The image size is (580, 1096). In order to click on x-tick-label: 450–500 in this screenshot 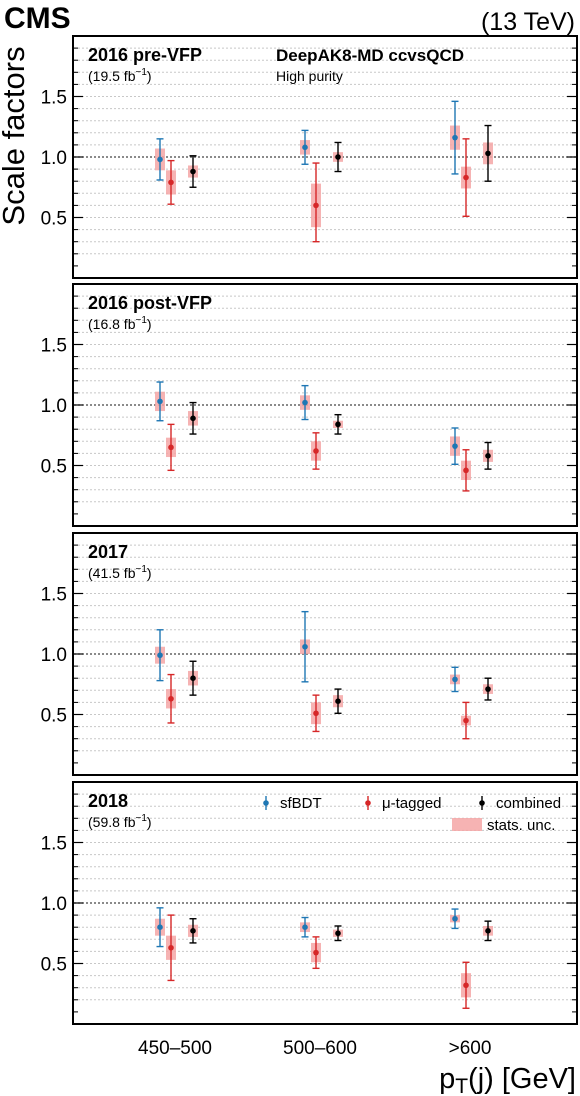, I will do `click(175, 1048)`.